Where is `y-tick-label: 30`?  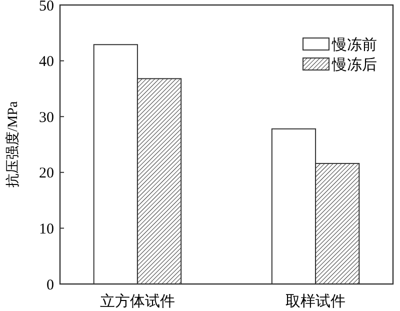 y-tick-label: 30 is located at coordinates (46, 118).